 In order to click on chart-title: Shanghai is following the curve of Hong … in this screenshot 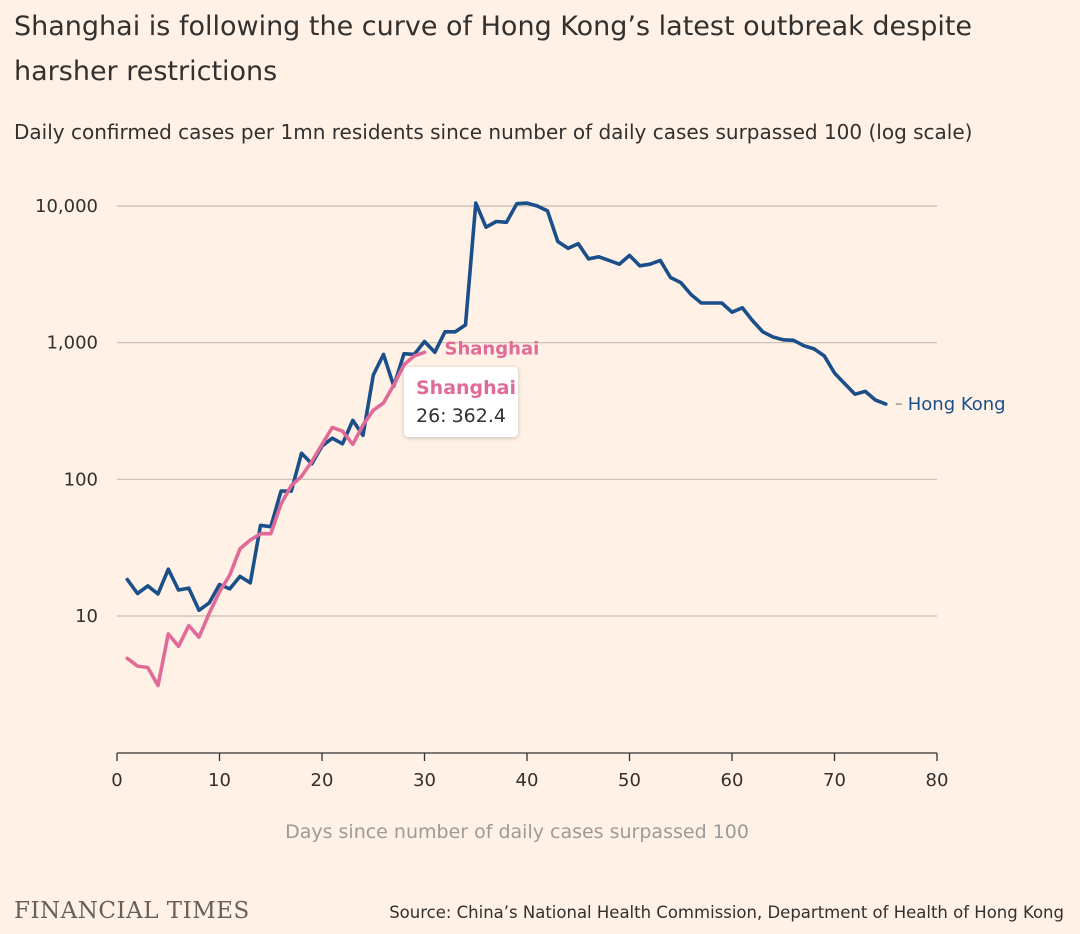, I will do `click(493, 49)`.